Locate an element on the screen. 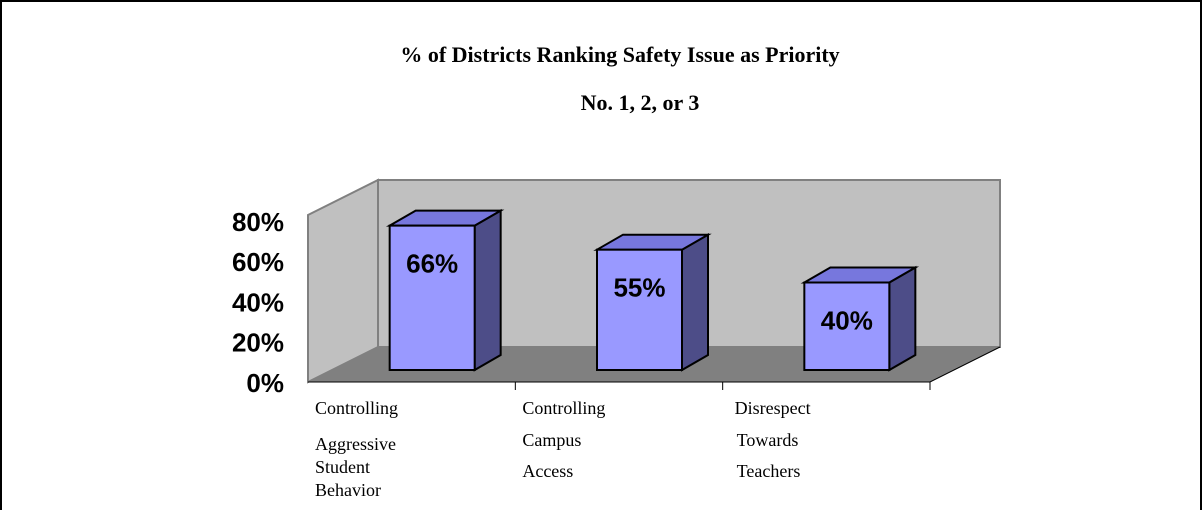 The height and width of the screenshot is (510, 1202). value-label: 40% is located at coordinates (847, 320).